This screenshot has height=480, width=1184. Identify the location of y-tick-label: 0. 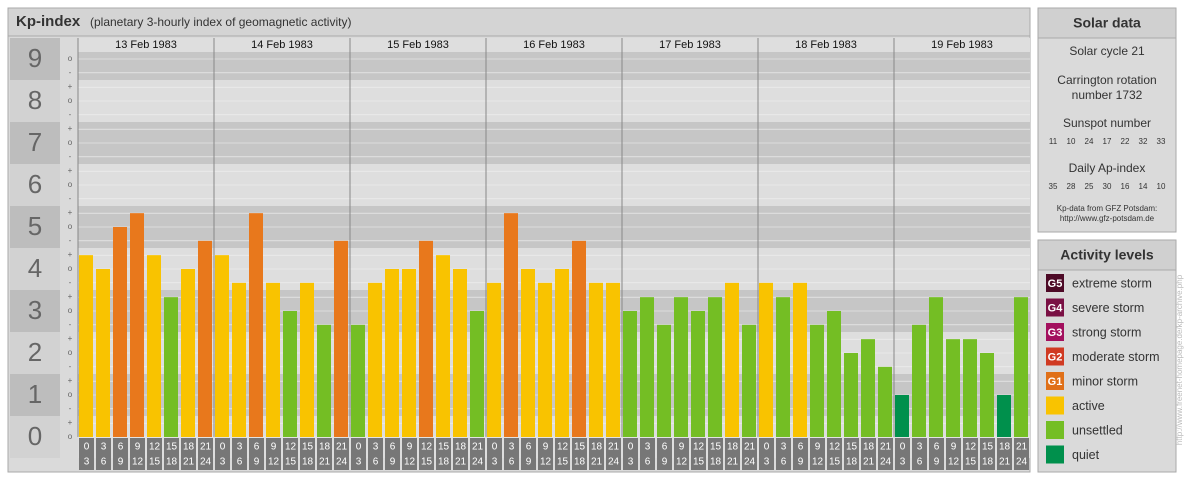
(35, 436).